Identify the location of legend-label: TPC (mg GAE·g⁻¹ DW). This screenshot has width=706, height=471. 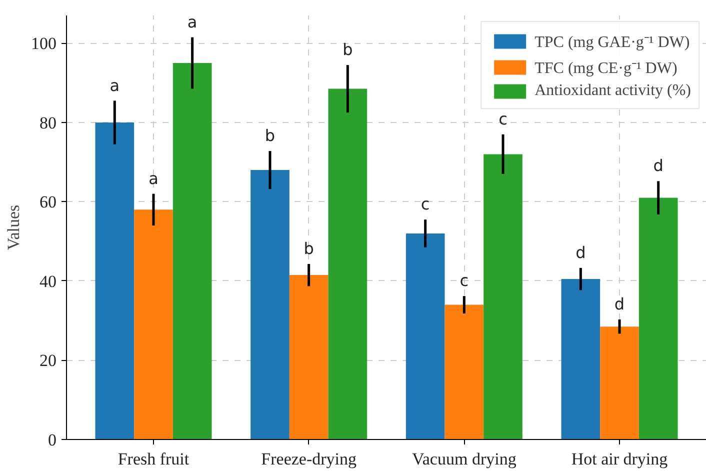
(612, 42).